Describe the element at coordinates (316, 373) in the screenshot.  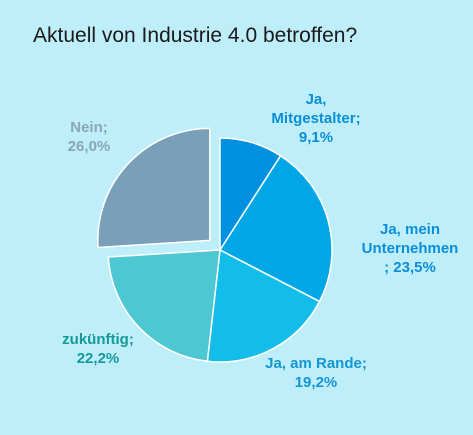
I see `slice-label-3: Ja, am Rande; 19,2%` at that location.